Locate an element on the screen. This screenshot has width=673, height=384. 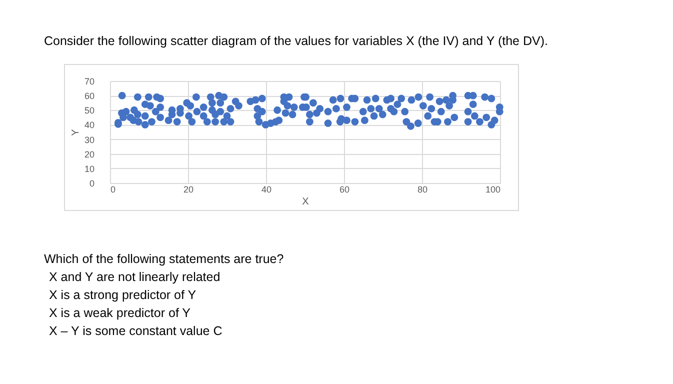
x-tick-label: 100 is located at coordinates (492, 189).